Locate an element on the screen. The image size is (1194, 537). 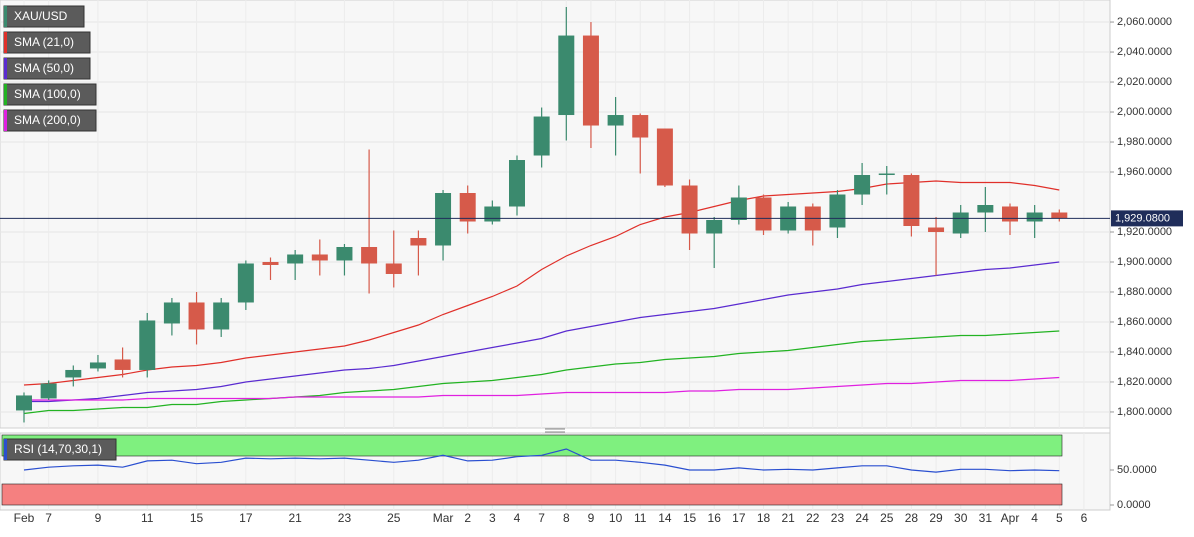
y-tick-label: 1,800.0000 is located at coordinates (1144, 412).